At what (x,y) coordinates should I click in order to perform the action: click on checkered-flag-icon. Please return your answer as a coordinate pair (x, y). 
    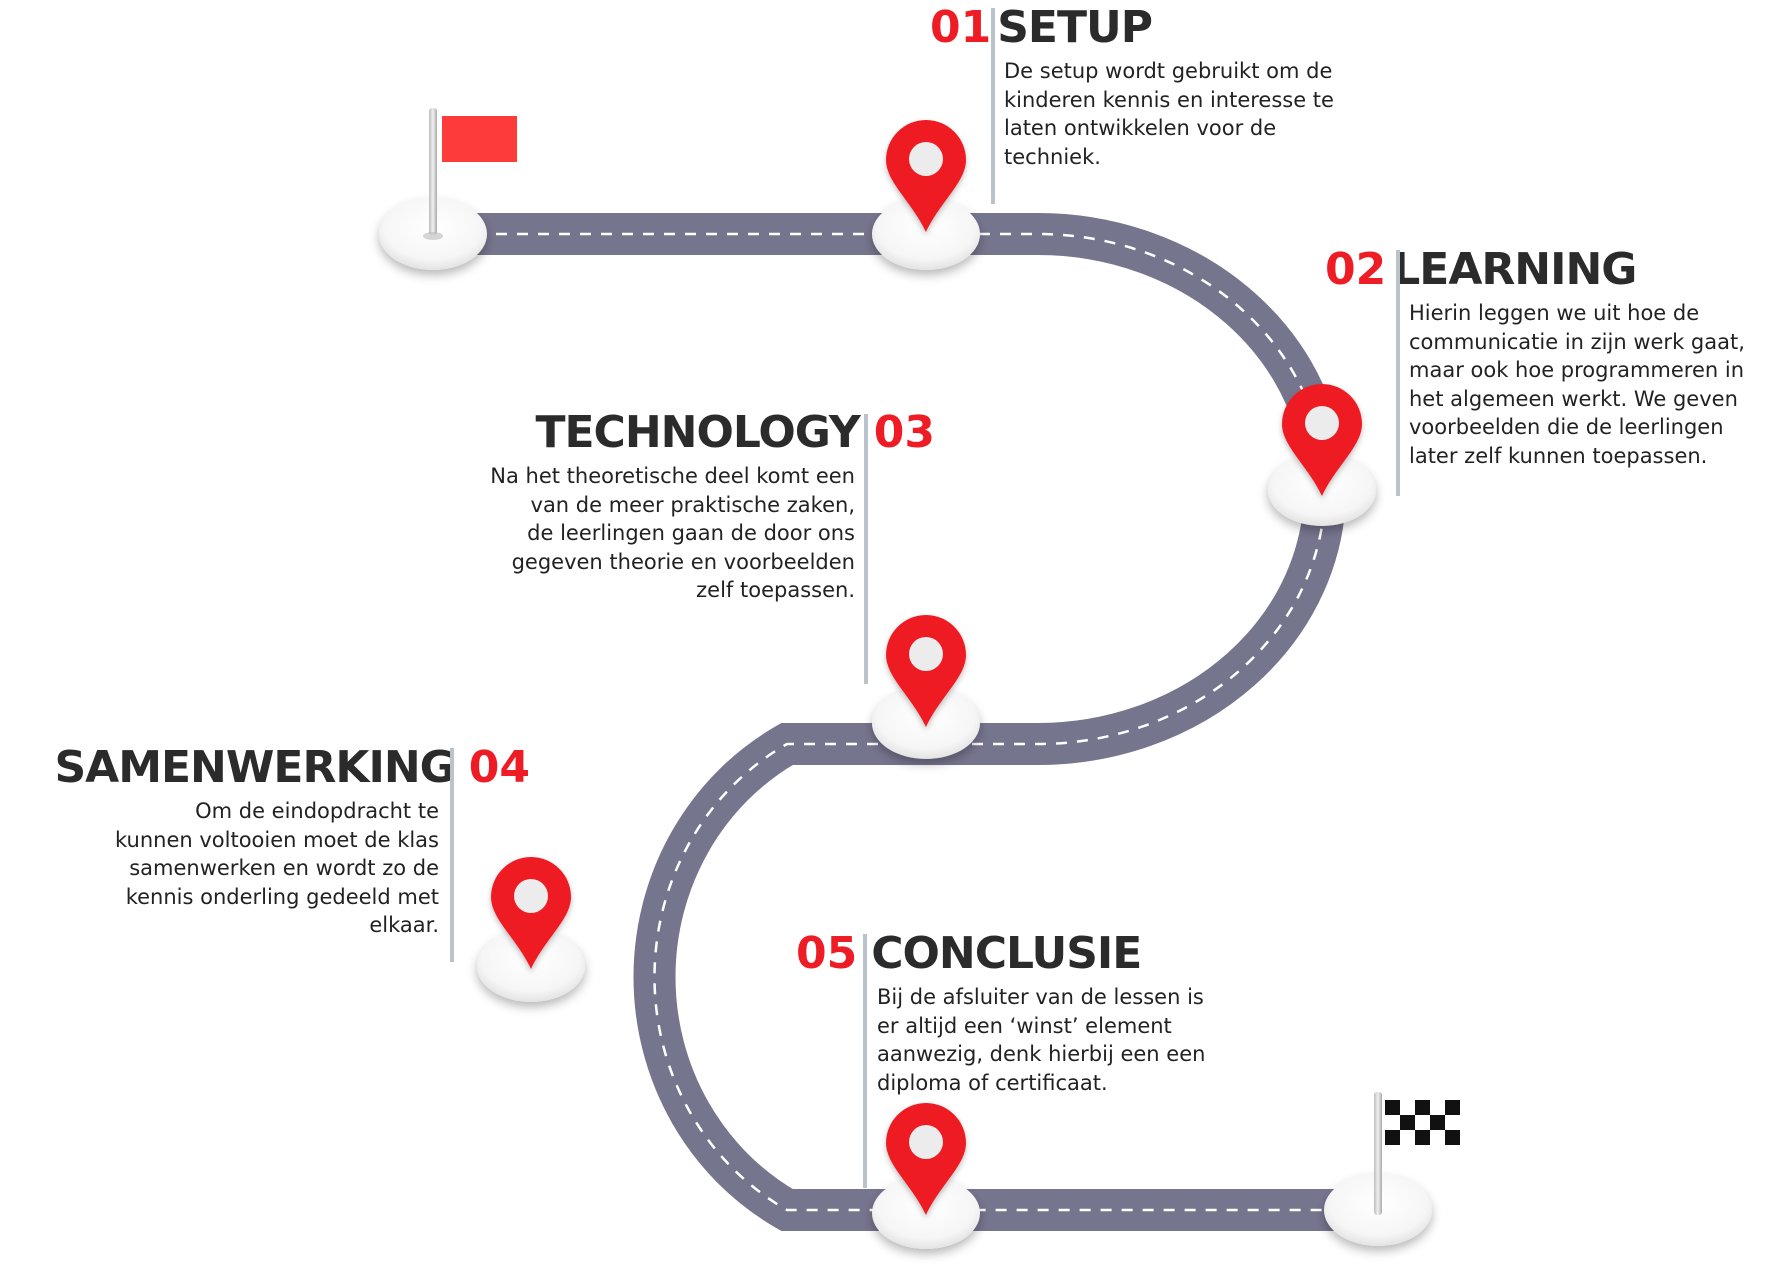
    Looking at the image, I should click on (1417, 1153).